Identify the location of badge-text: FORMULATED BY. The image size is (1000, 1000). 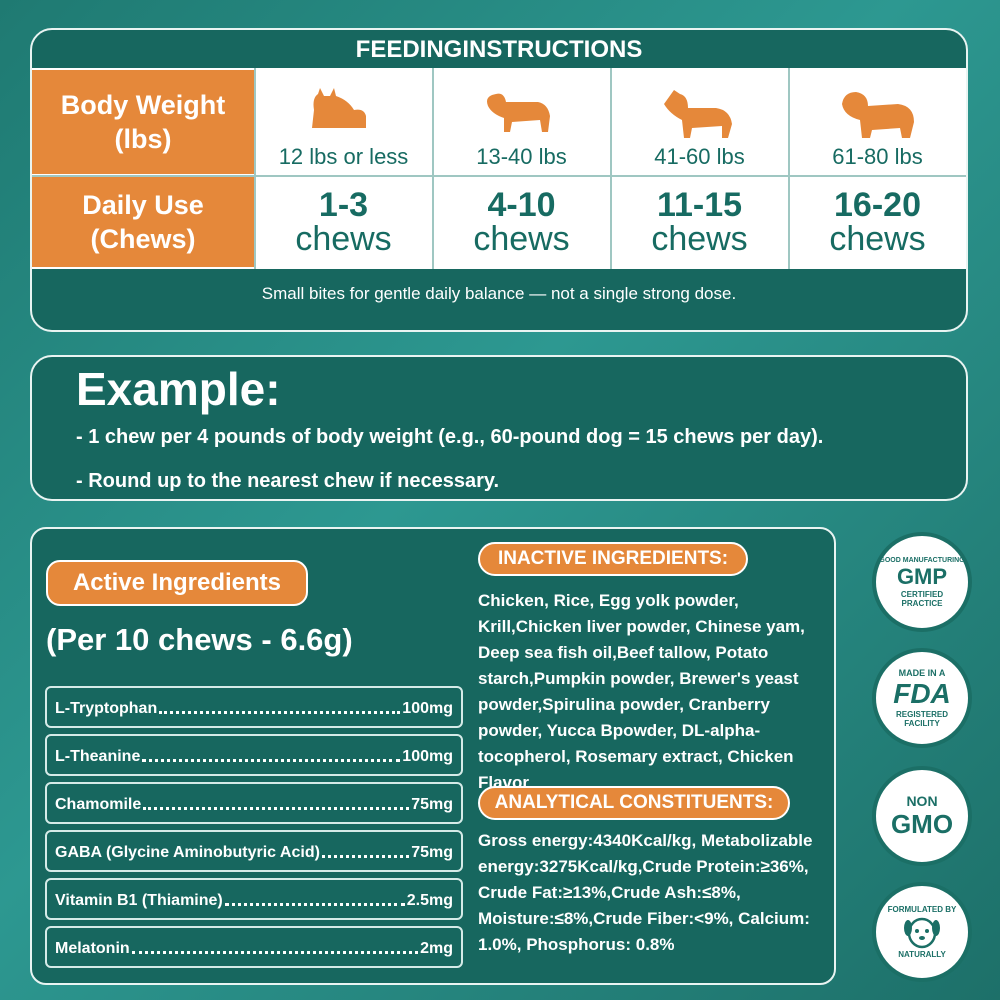
(922, 909).